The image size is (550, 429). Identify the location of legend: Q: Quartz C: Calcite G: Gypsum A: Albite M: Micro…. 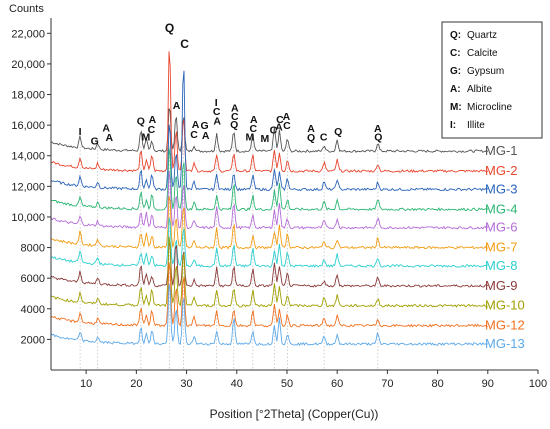
(492, 80).